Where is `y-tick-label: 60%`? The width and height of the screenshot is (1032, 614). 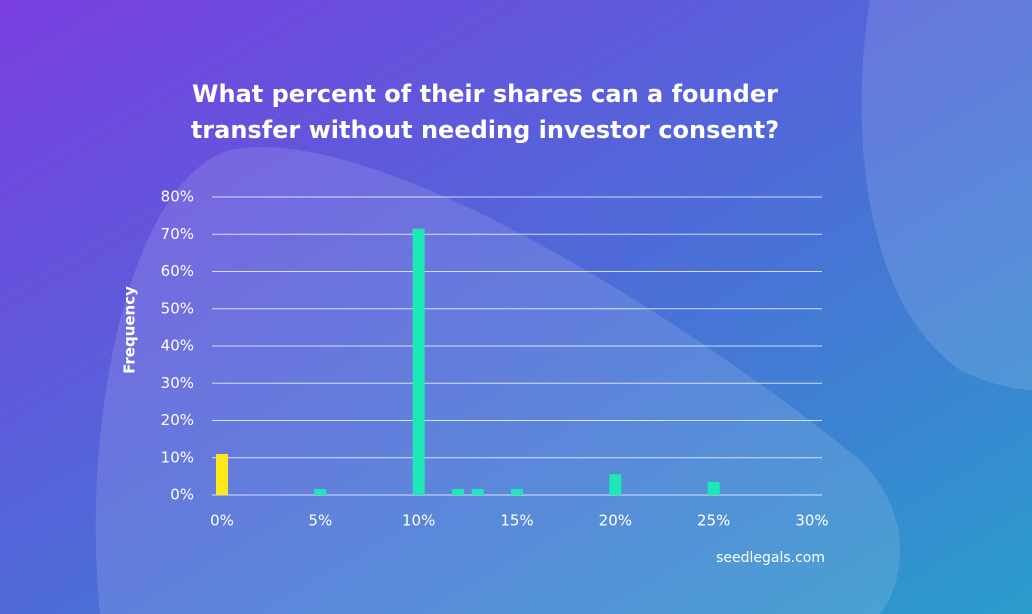 y-tick-label: 60% is located at coordinates (177, 271).